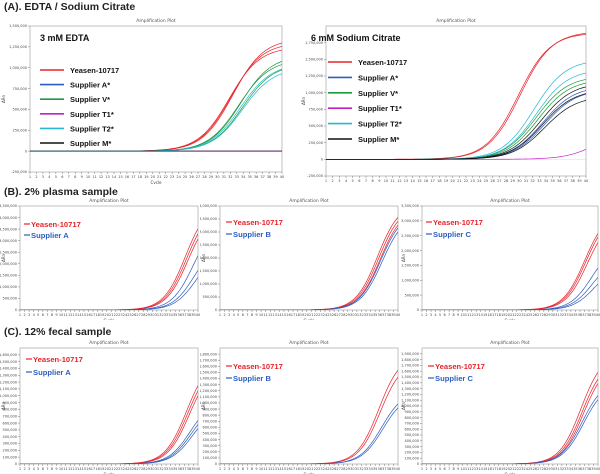  Describe the element at coordinates (410, 383) in the screenshot. I see `y-tick-label: 1,400,000` at that location.